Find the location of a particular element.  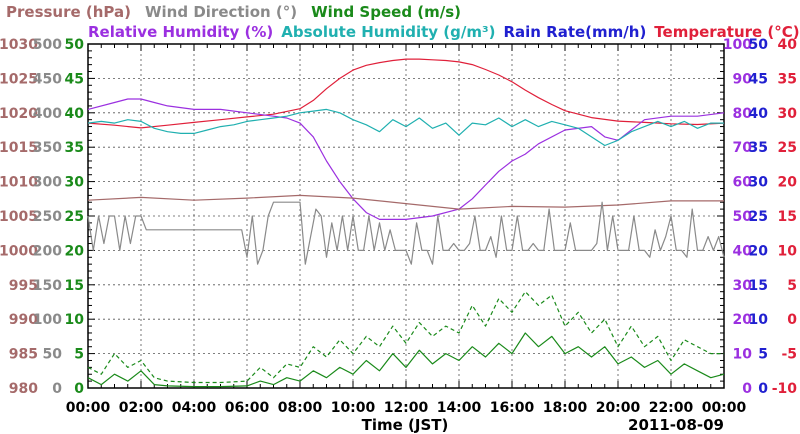

x-tick-label: 18:00 is located at coordinates (565, 408).